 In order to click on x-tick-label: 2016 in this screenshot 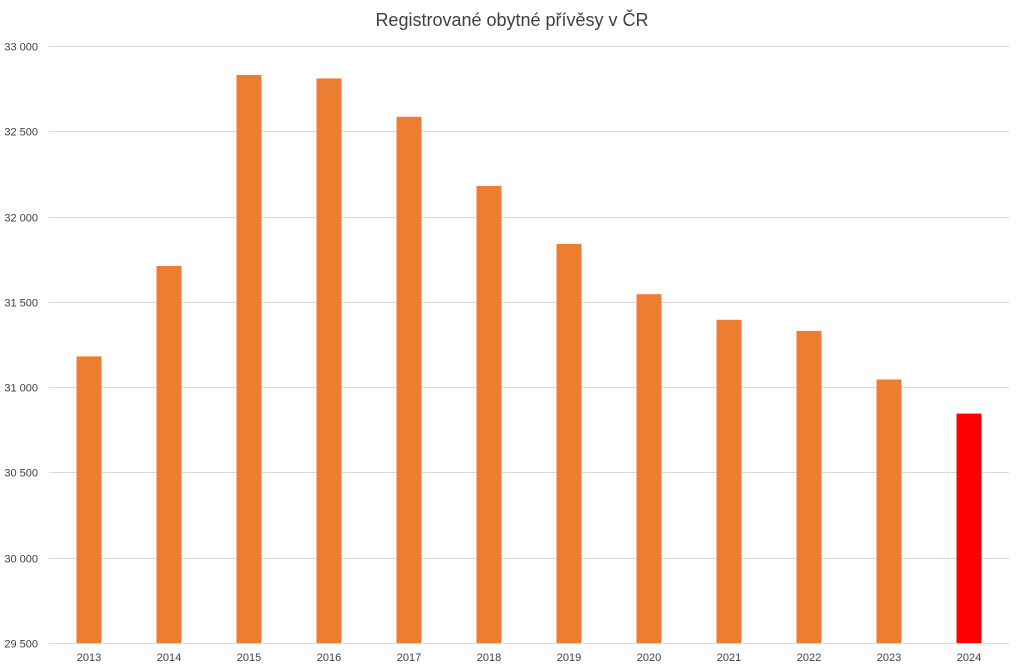, I will do `click(329, 658)`.